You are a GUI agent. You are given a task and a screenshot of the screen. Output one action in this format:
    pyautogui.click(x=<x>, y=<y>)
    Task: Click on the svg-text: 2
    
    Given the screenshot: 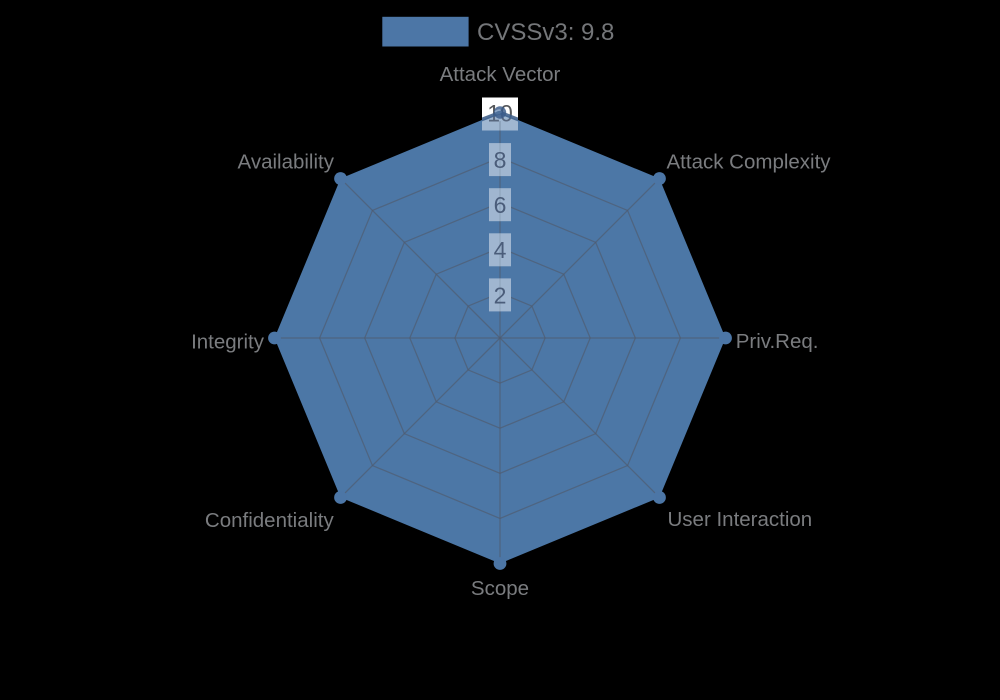 What is the action you would take?
    pyautogui.click(x=500, y=295)
    